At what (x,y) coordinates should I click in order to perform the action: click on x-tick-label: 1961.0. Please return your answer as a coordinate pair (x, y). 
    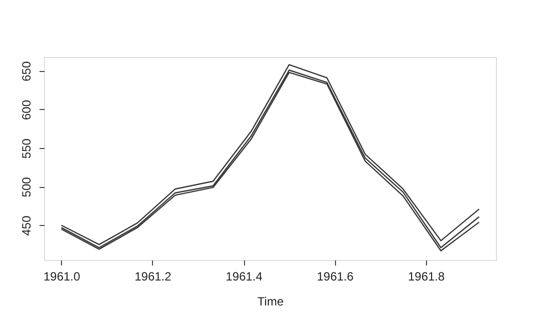
    Looking at the image, I should click on (61, 277).